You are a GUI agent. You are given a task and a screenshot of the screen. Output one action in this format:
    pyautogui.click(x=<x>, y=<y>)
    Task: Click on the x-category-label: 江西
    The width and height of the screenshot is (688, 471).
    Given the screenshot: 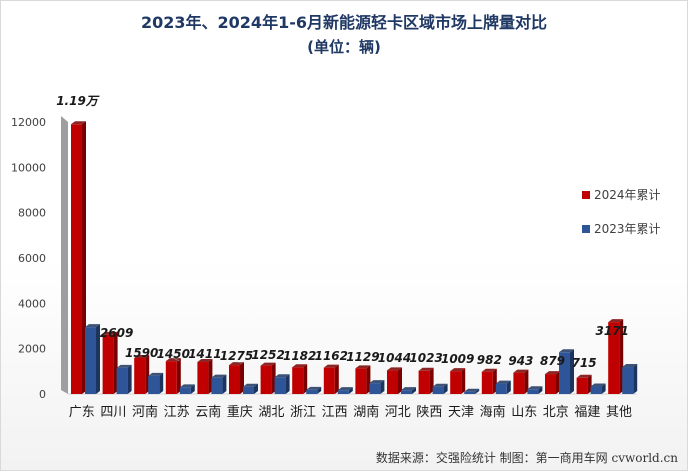 What is the action you would take?
    pyautogui.click(x=335, y=412)
    